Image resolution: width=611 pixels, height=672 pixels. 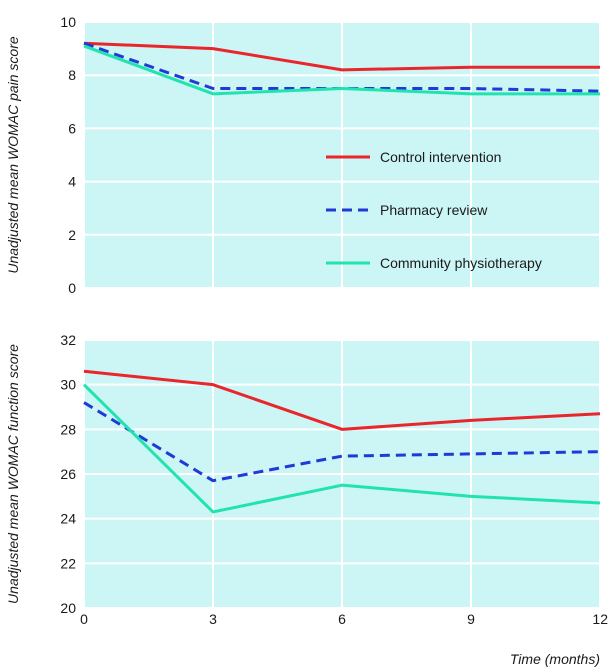 I want to click on pain-y-tick-label: 10, so click(x=68, y=22).